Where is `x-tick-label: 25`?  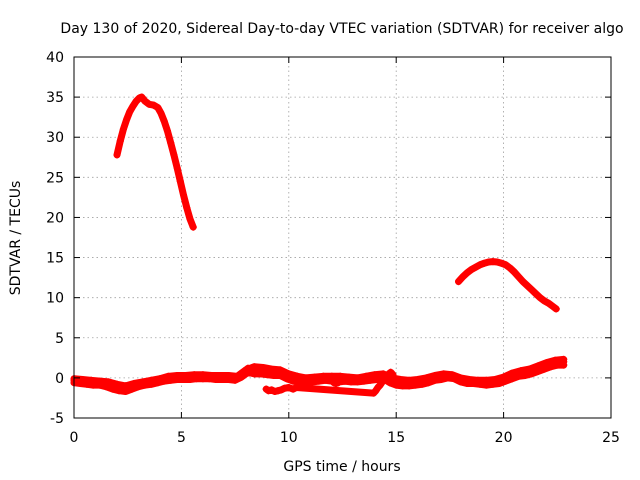
x-tick-label: 25 is located at coordinates (611, 438).